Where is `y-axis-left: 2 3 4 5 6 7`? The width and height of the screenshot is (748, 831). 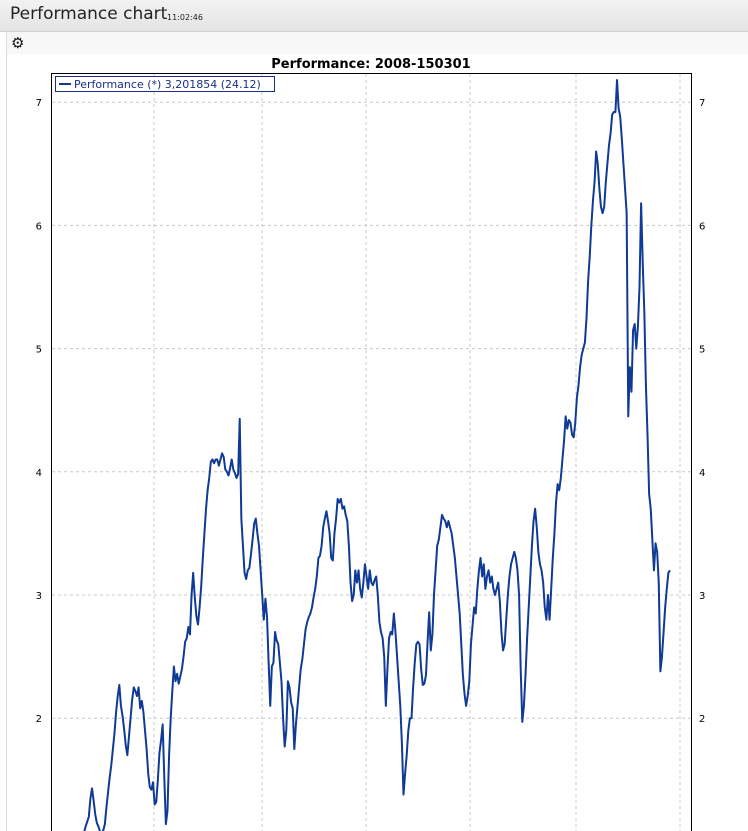
y-axis-left: 2 3 4 5 6 7 is located at coordinates (39, 411).